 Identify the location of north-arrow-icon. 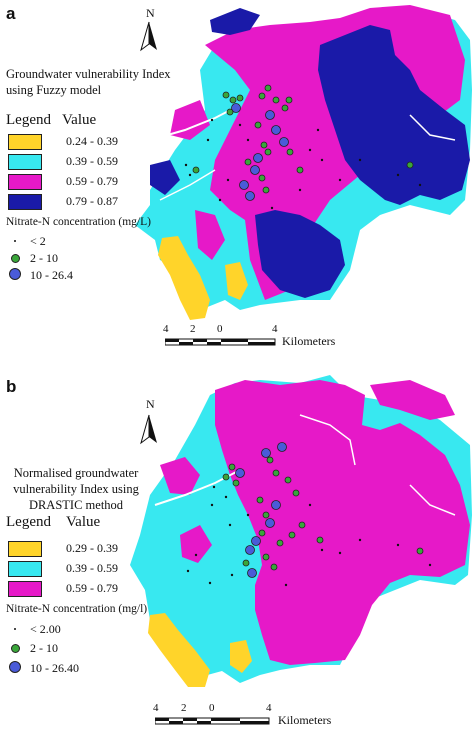
(148, 36).